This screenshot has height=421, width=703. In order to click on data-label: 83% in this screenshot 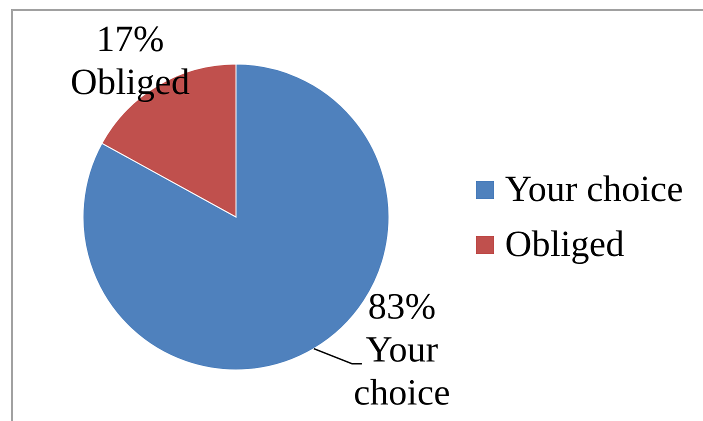, I will do `click(402, 307)`.